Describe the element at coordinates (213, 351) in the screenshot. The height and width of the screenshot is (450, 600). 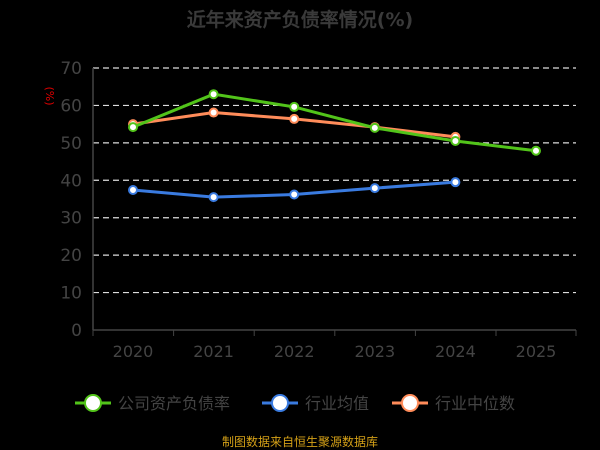
I see `x-tick-label: 2021` at that location.